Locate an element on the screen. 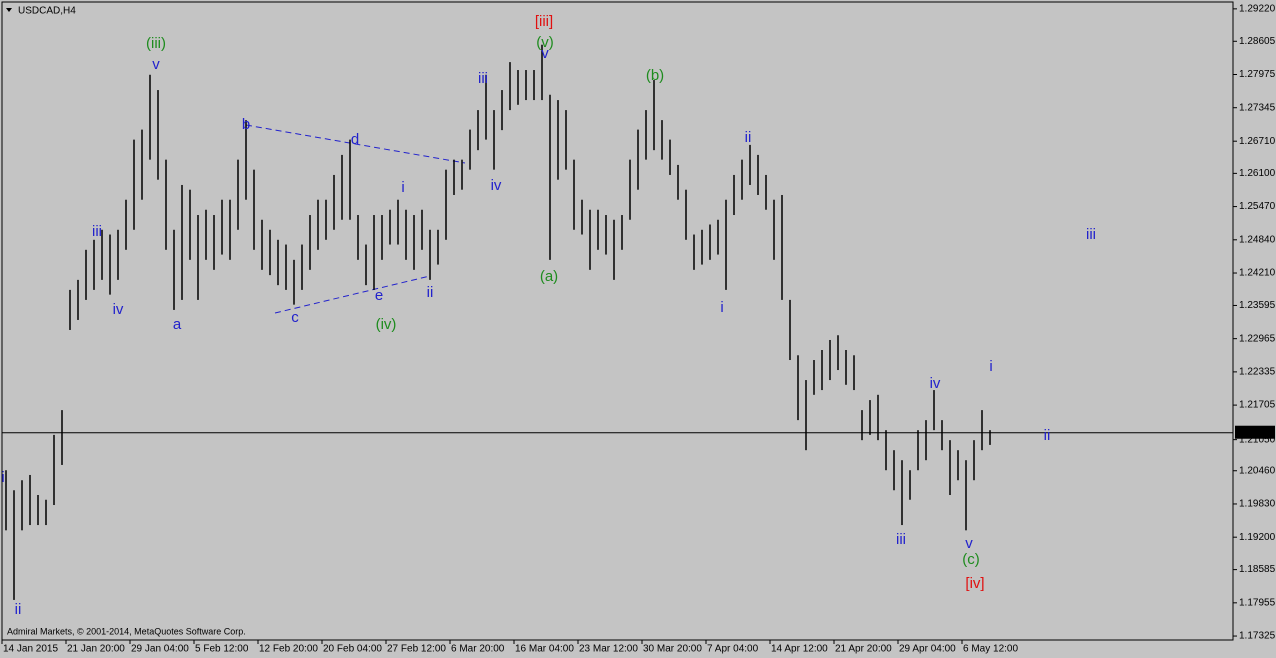  wave-label: [iv] is located at coordinates (974, 583).